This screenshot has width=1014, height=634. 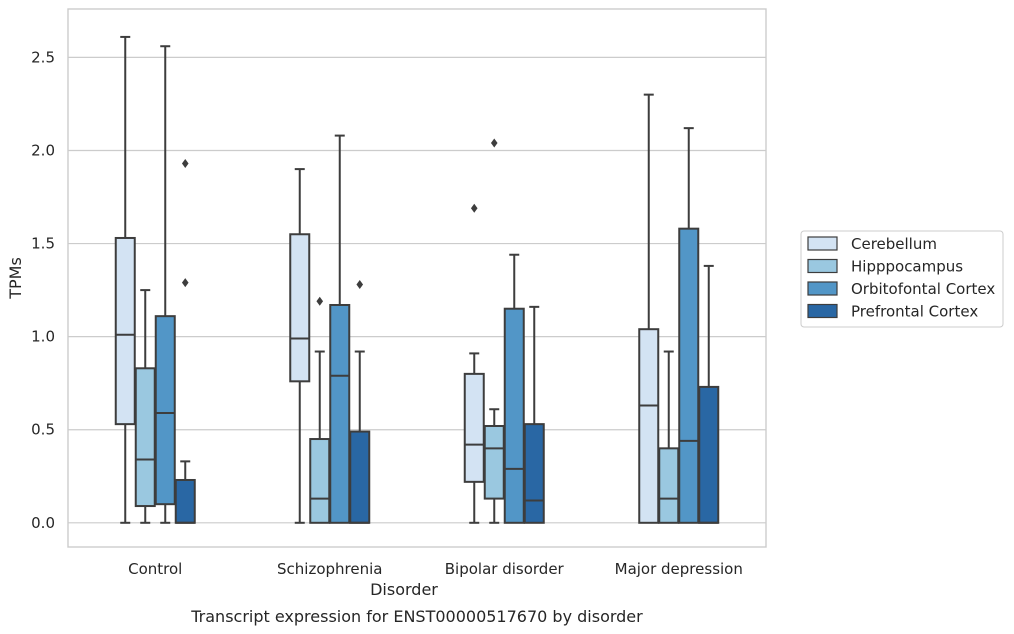 What do you see at coordinates (155, 569) in the screenshot?
I see `x-tick-label: Control` at bounding box center [155, 569].